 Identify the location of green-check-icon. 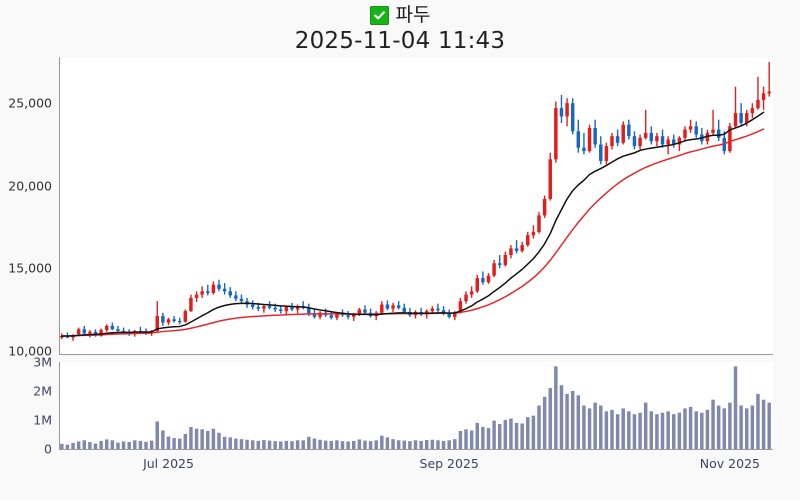
(379, 15).